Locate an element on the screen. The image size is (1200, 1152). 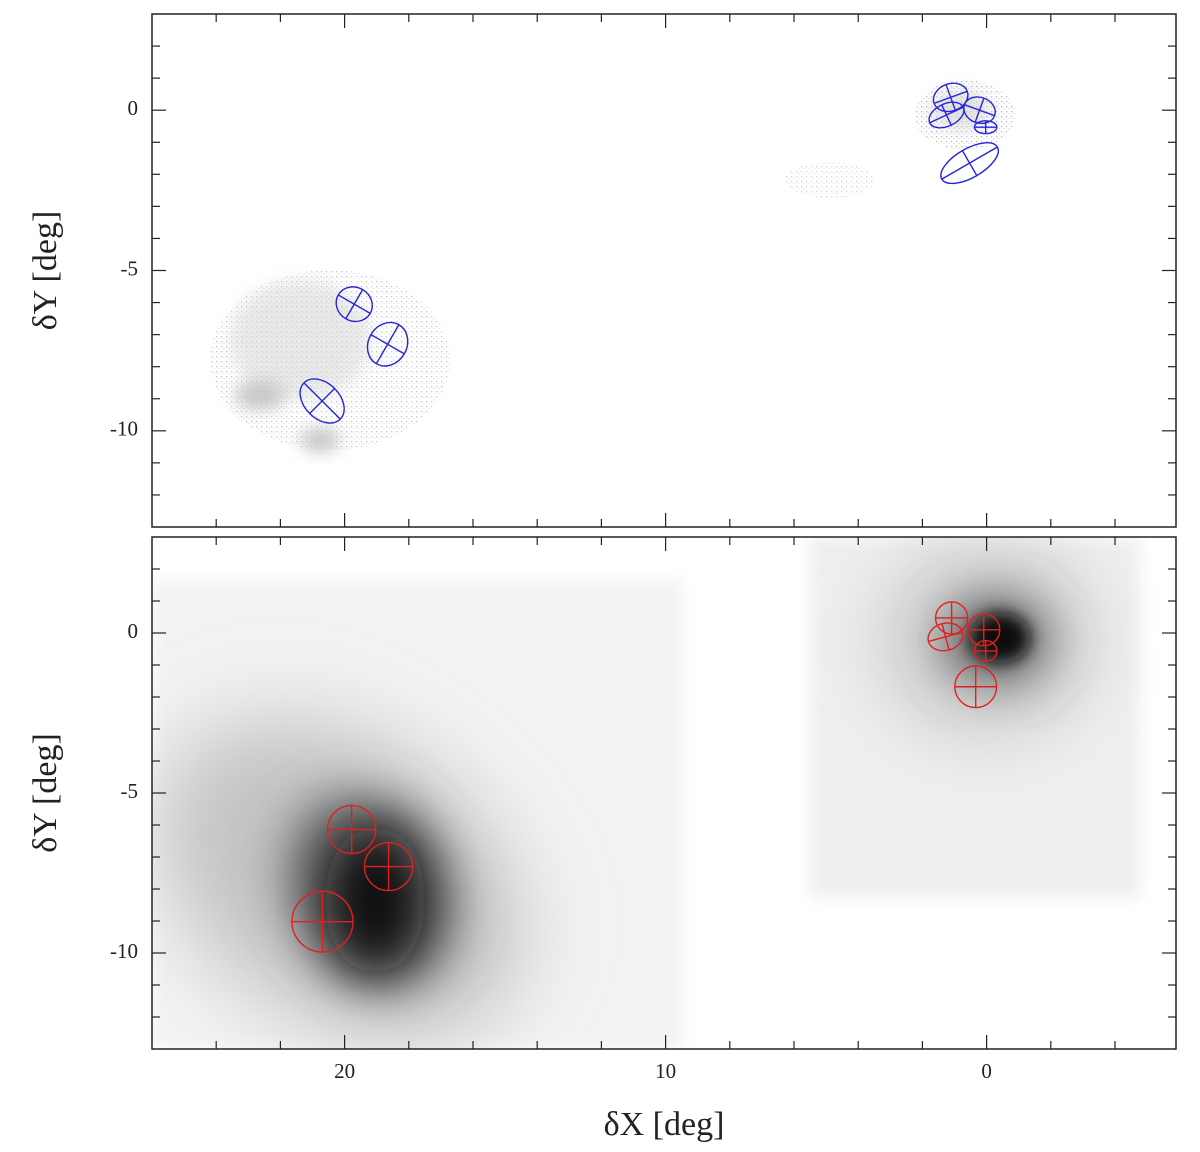
x-tick-label: 20 is located at coordinates (344, 1071).